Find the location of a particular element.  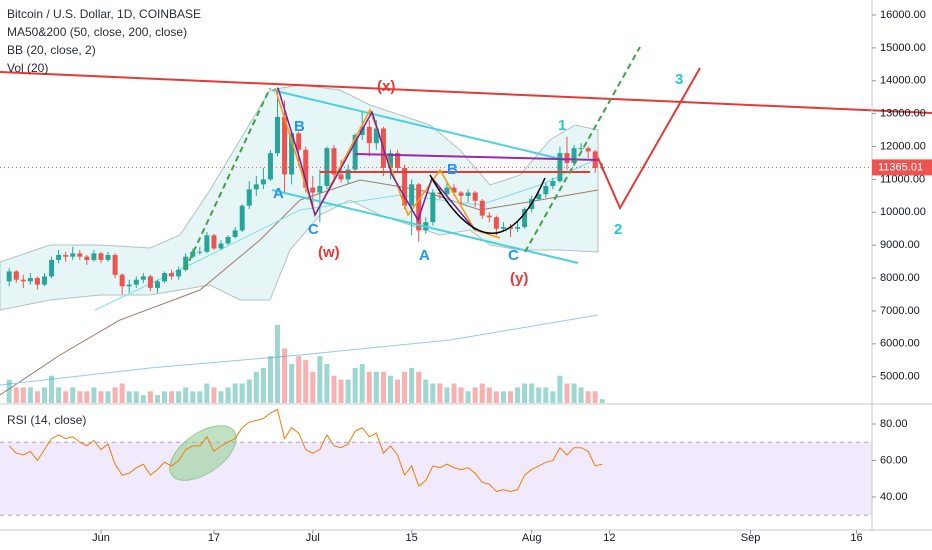

chart-title: Bitcoin / U.S. Dollar, 1D, COINBASE is located at coordinates (104, 14).